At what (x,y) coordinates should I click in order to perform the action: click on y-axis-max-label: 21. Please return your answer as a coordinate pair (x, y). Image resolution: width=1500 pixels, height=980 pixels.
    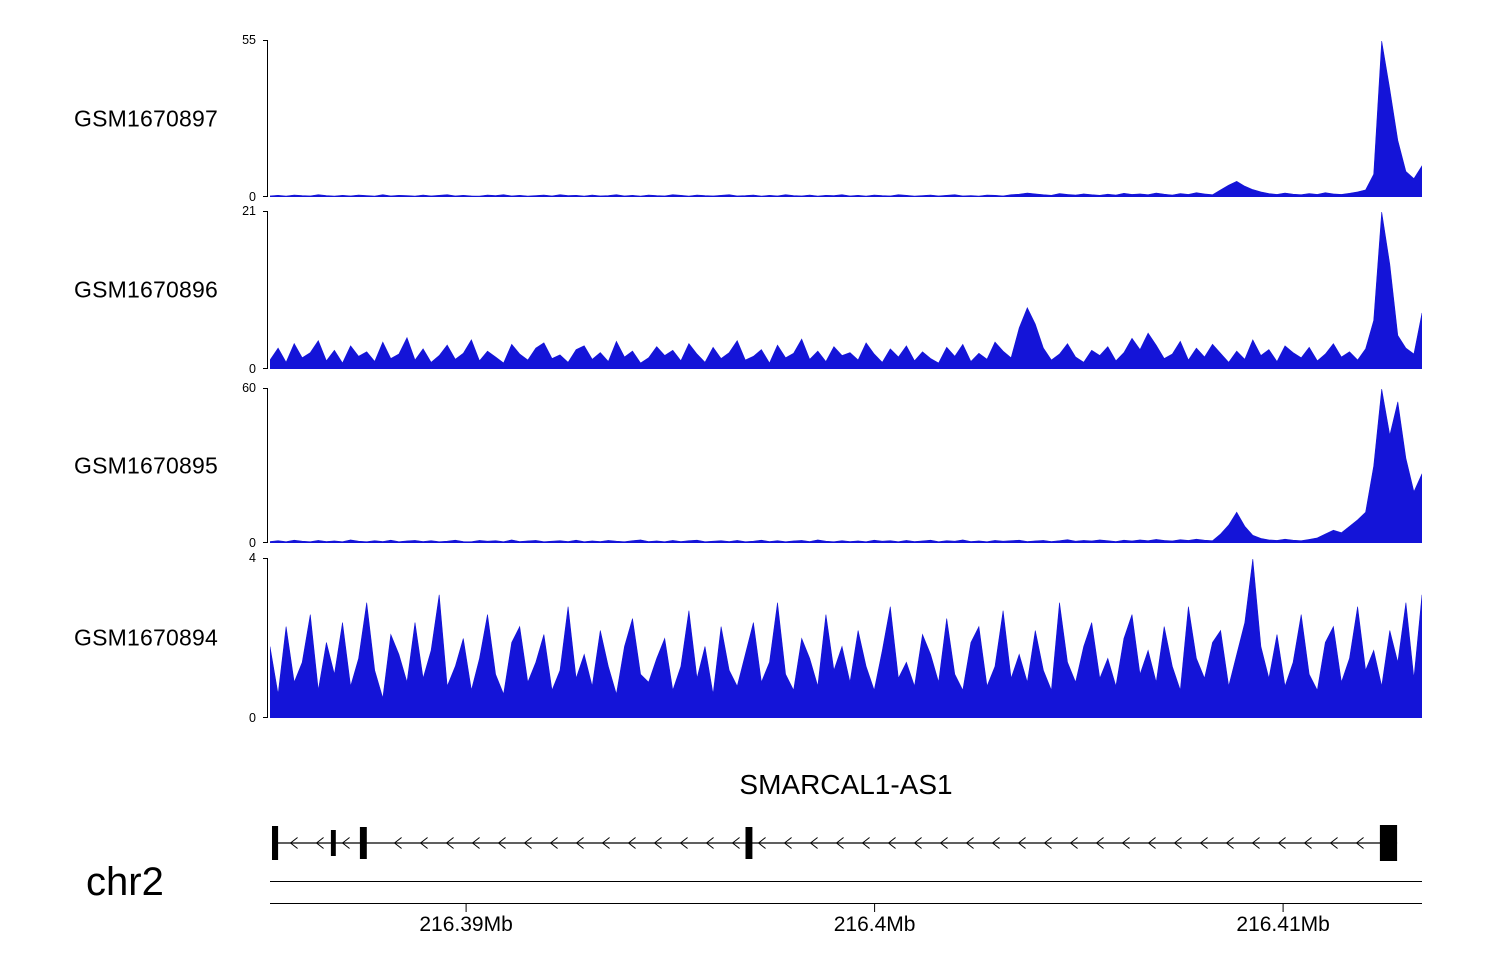
    Looking at the image, I should click on (249, 211).